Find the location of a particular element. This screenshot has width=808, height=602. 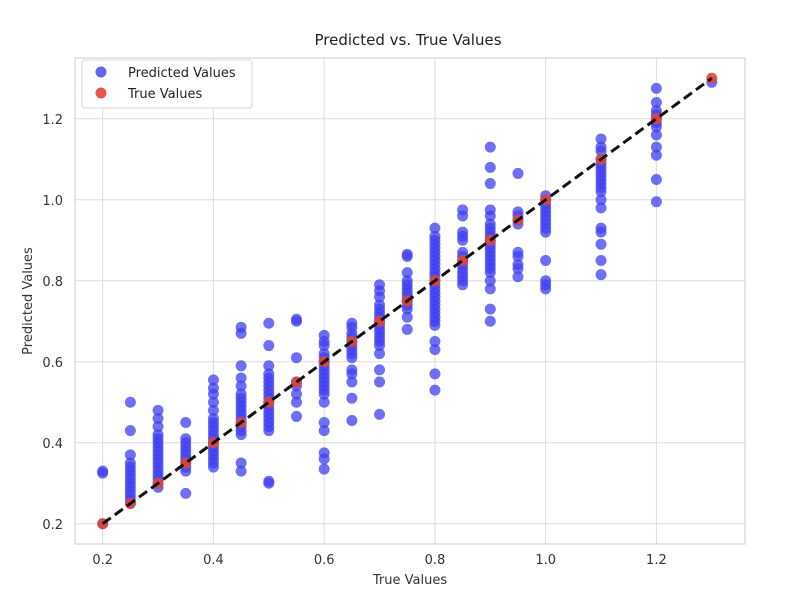

y-tick-label: 0.4 is located at coordinates (52, 444).